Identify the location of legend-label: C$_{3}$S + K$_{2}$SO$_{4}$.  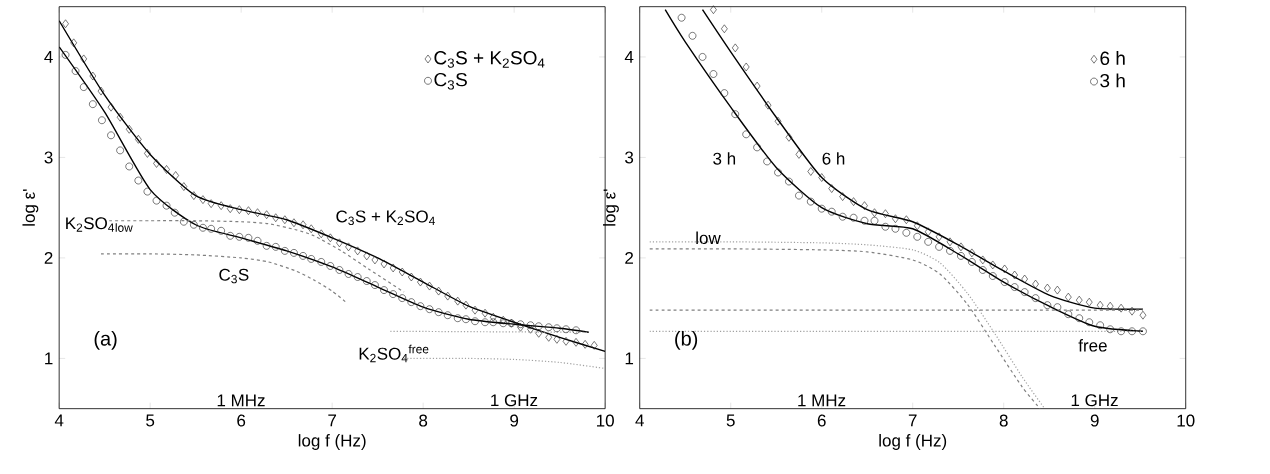
(489, 59).